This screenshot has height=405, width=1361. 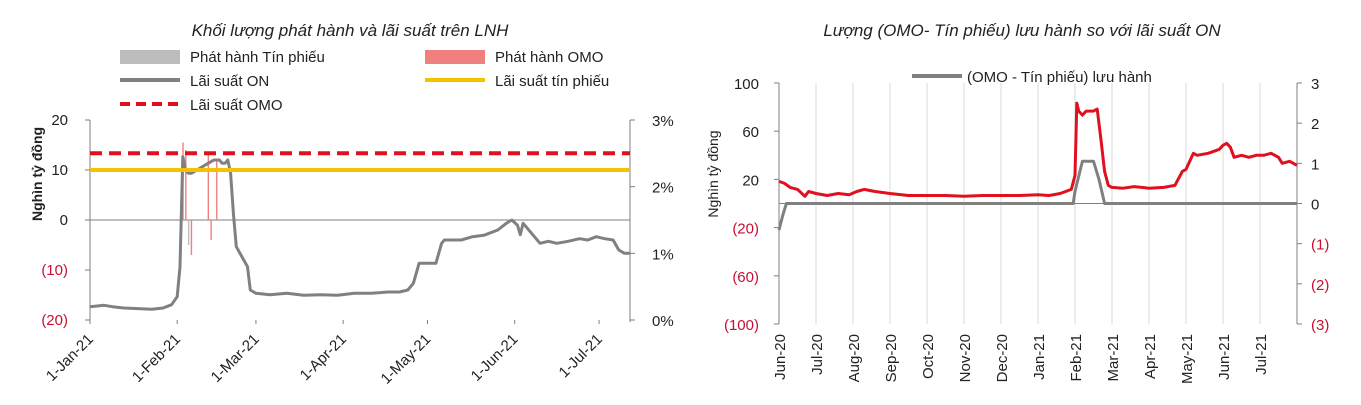 I want to click on left-x-tick-label-3: 1-Apr-21, so click(x=323, y=357).